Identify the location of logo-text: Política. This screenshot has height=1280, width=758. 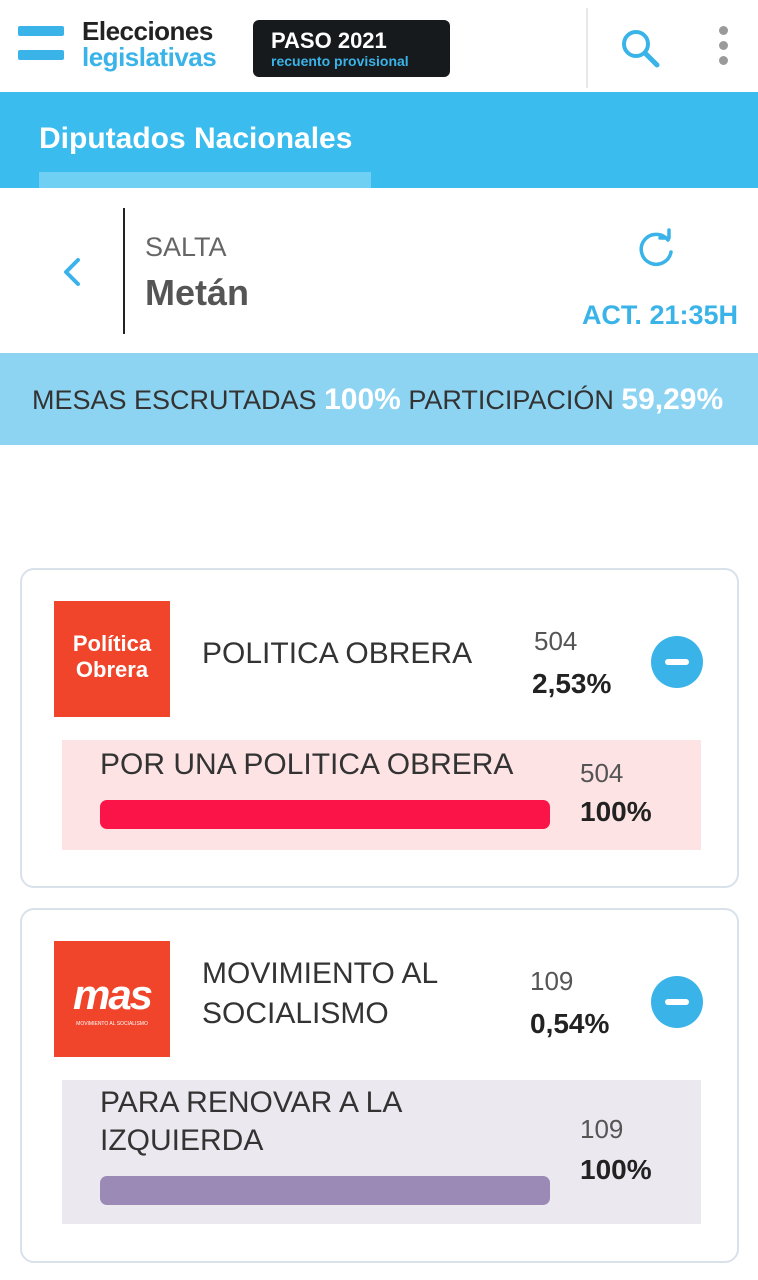
(112, 643).